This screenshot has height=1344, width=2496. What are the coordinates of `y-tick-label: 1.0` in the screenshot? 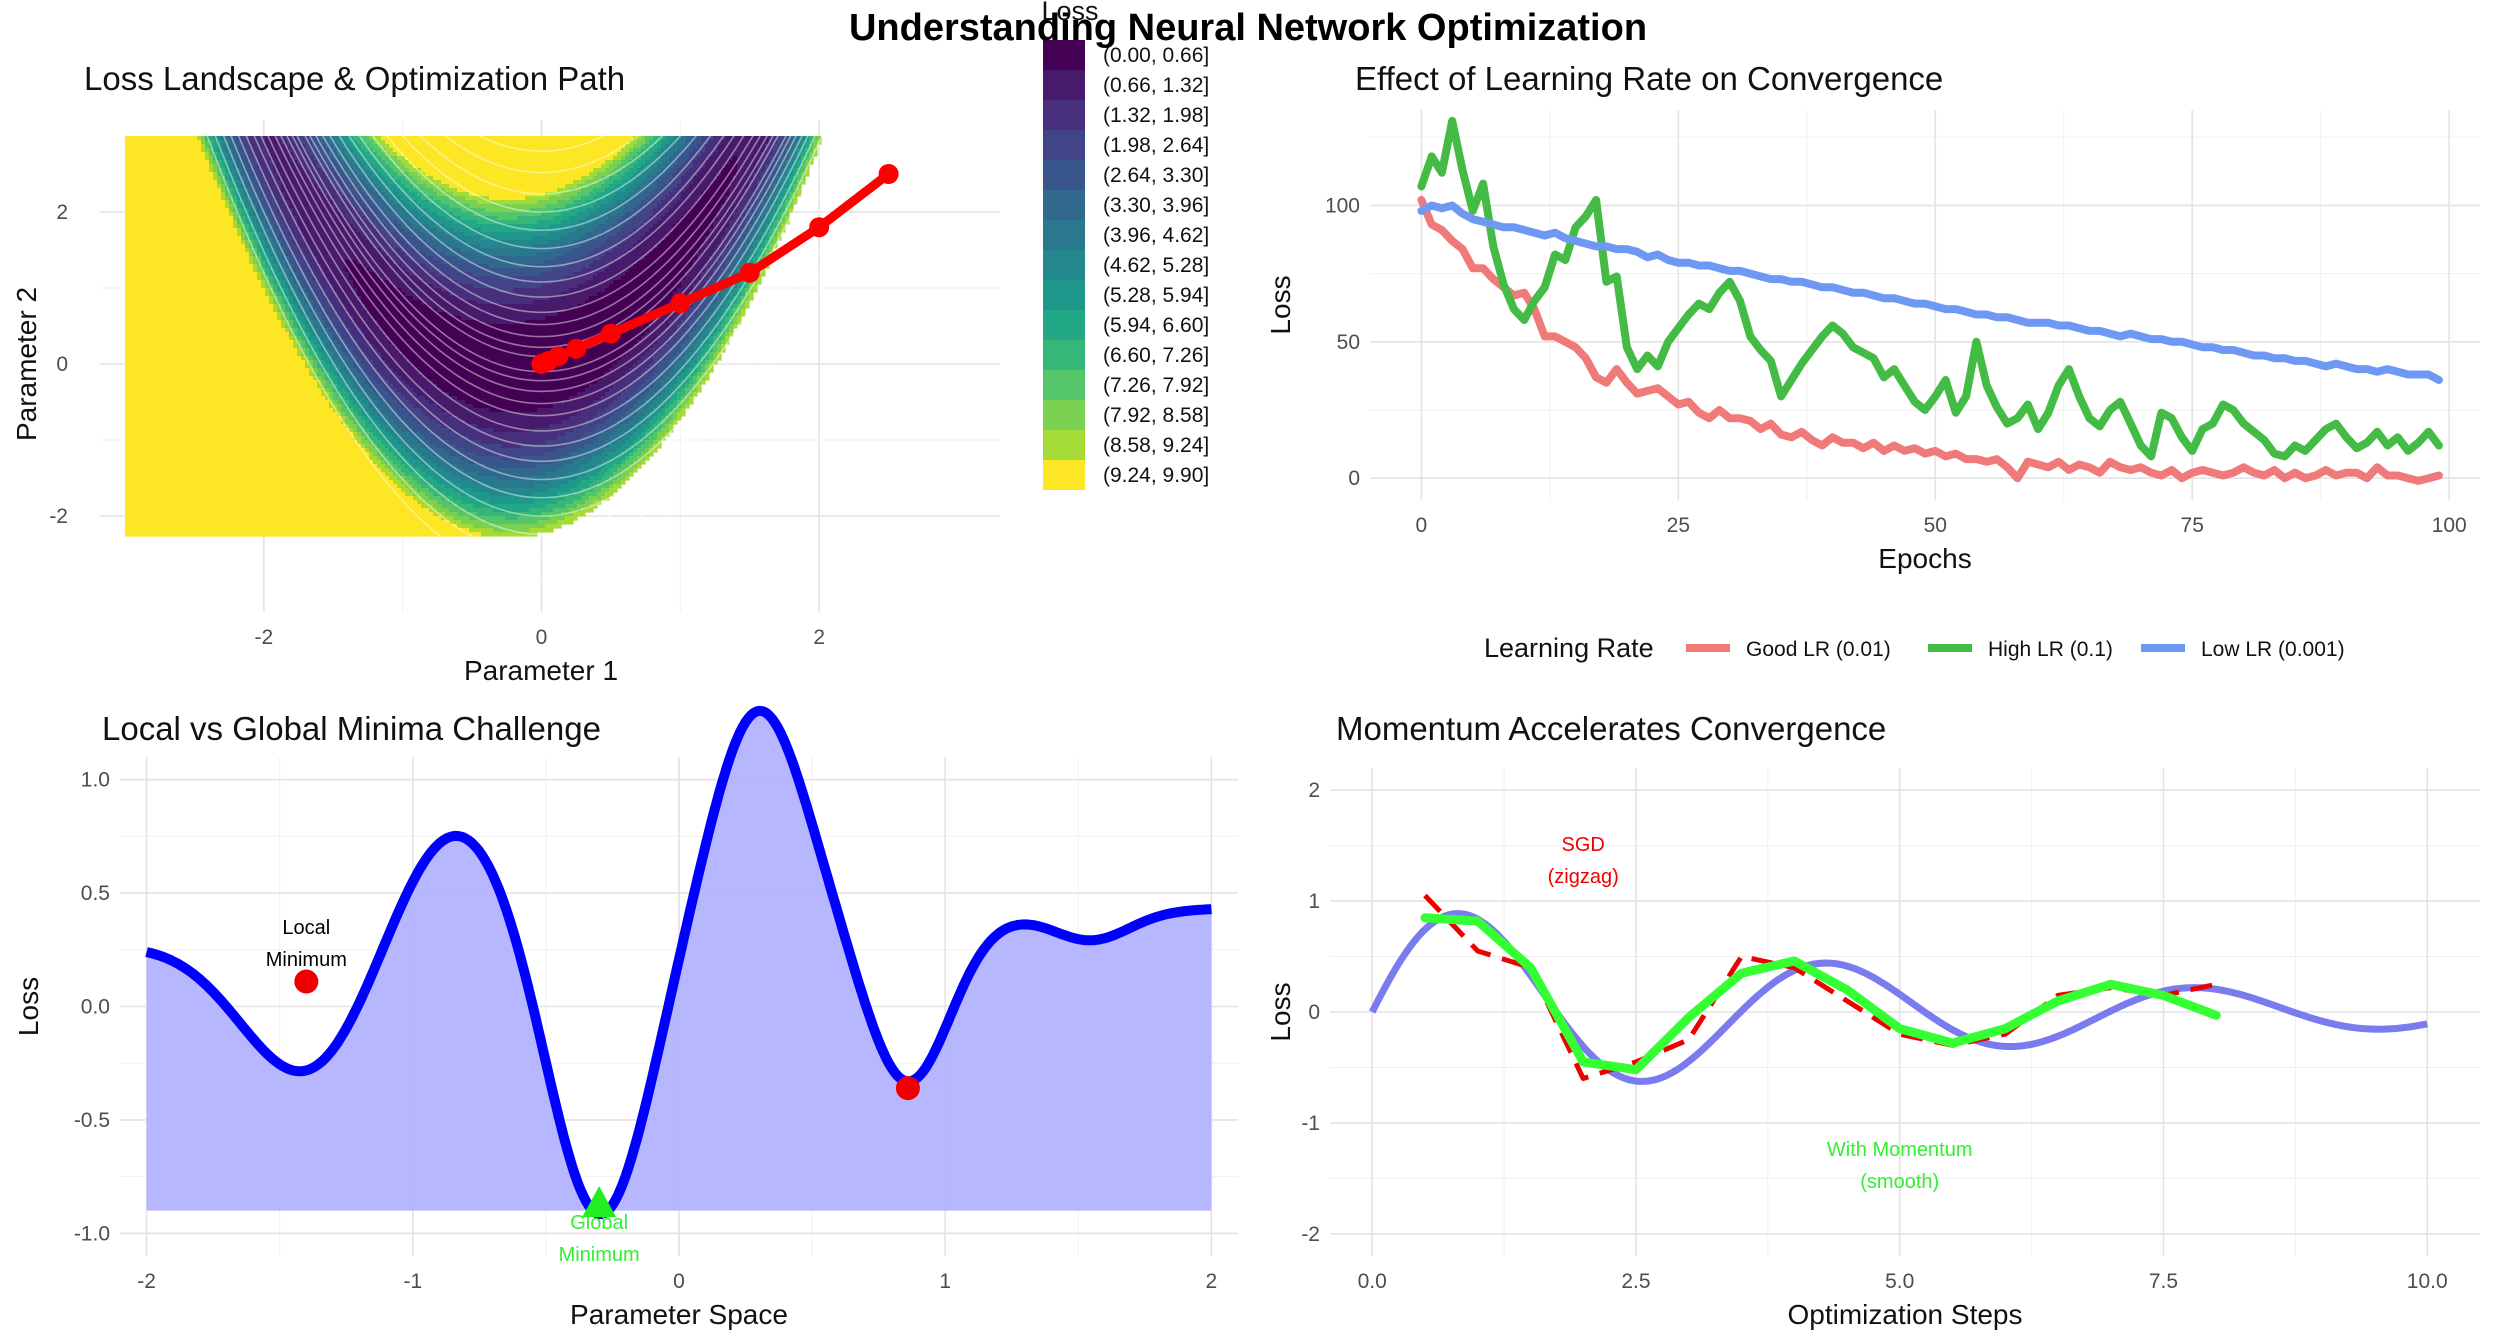 It's located at (95, 780).